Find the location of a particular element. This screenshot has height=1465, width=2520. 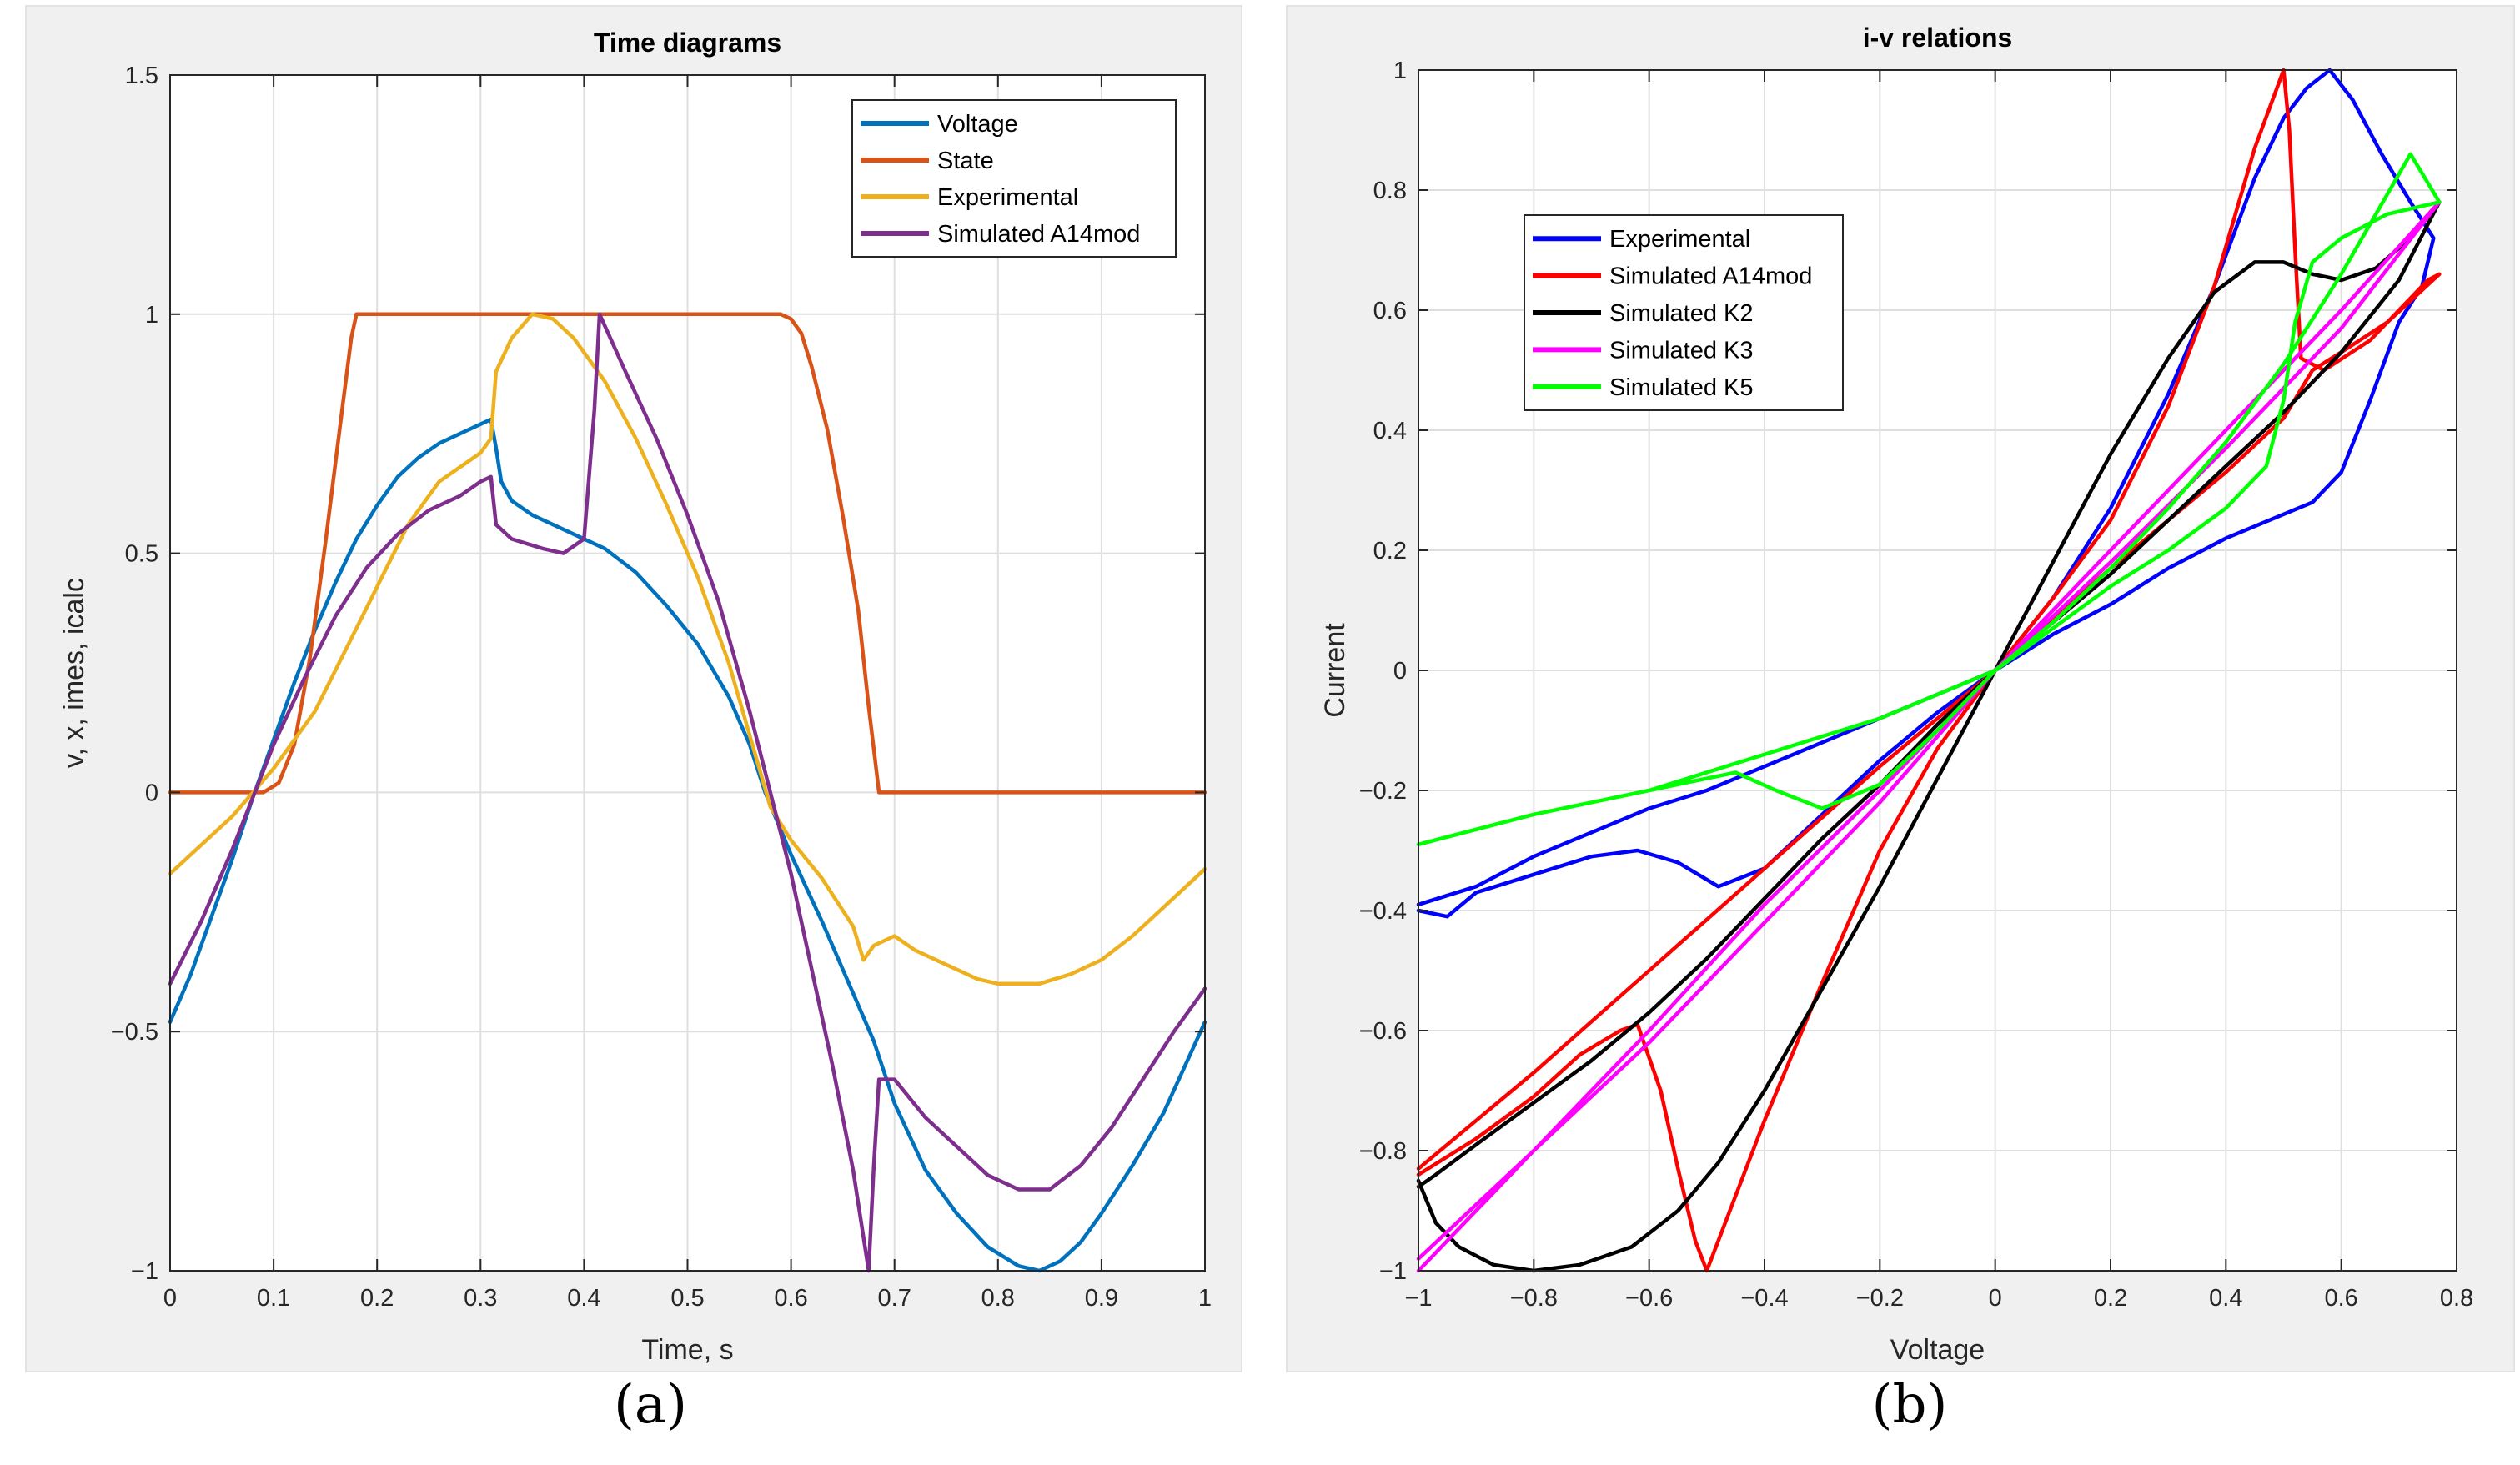

caption-b: (b) is located at coordinates (1909, 1405).